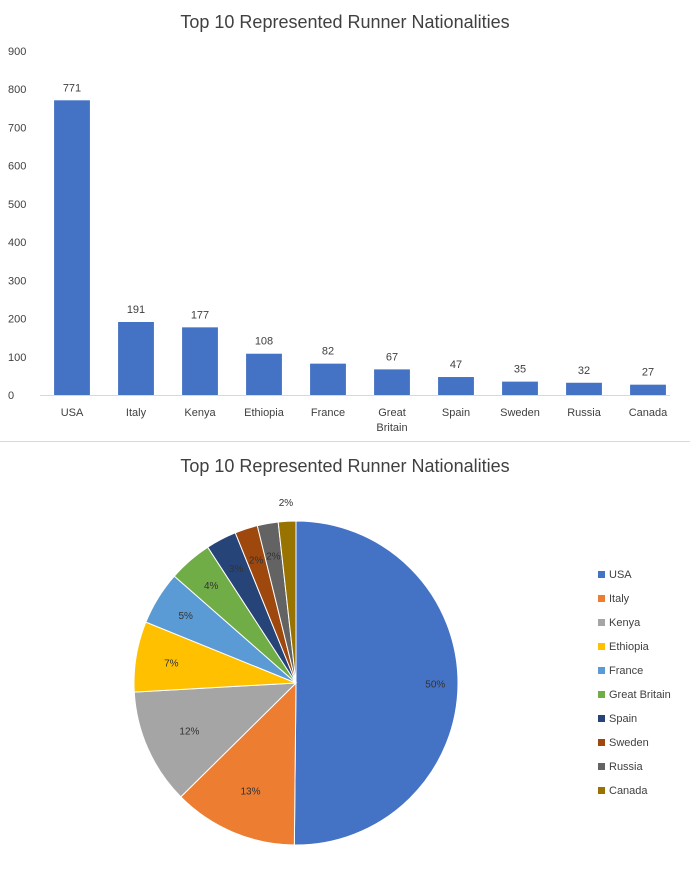 This screenshot has width=690, height=877. Describe the element at coordinates (640, 695) in the screenshot. I see `legend-label-great-britain: Great Britain` at that location.